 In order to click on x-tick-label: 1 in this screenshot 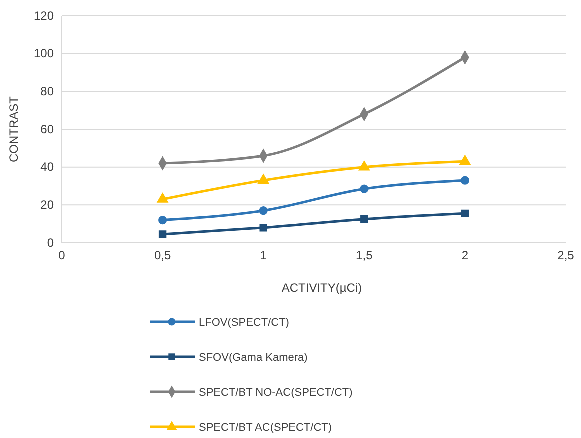, I will do `click(264, 255)`.